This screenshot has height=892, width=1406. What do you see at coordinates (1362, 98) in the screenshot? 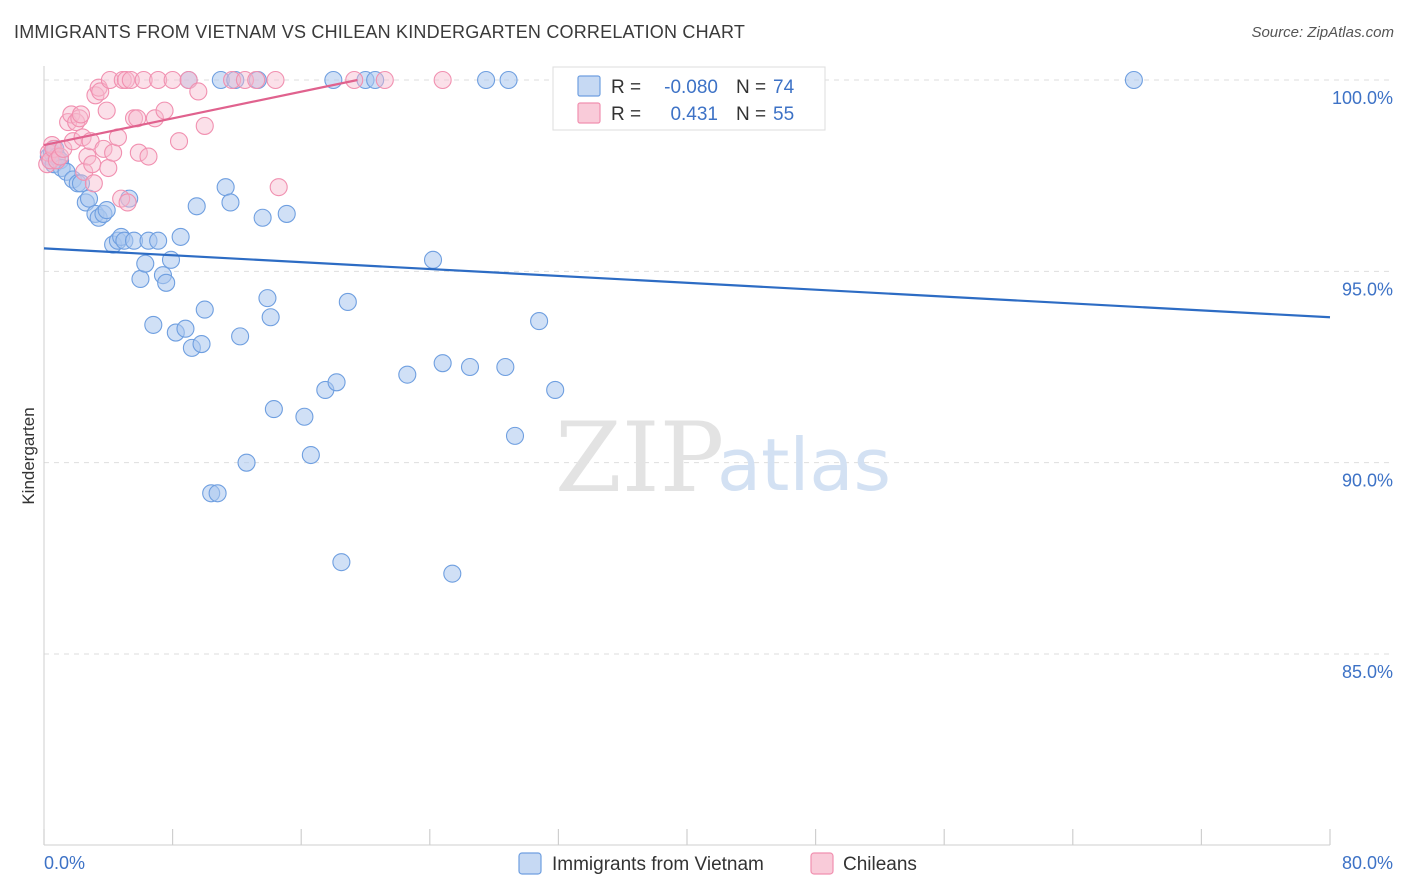
I see `y-tick-label-3: 100.0%` at bounding box center [1362, 98].